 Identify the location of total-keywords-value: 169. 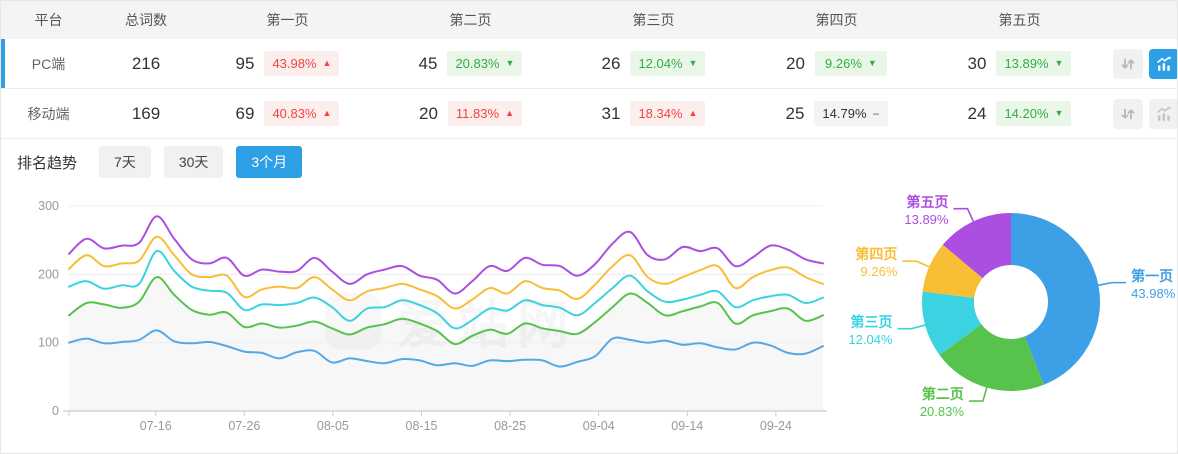
(146, 113).